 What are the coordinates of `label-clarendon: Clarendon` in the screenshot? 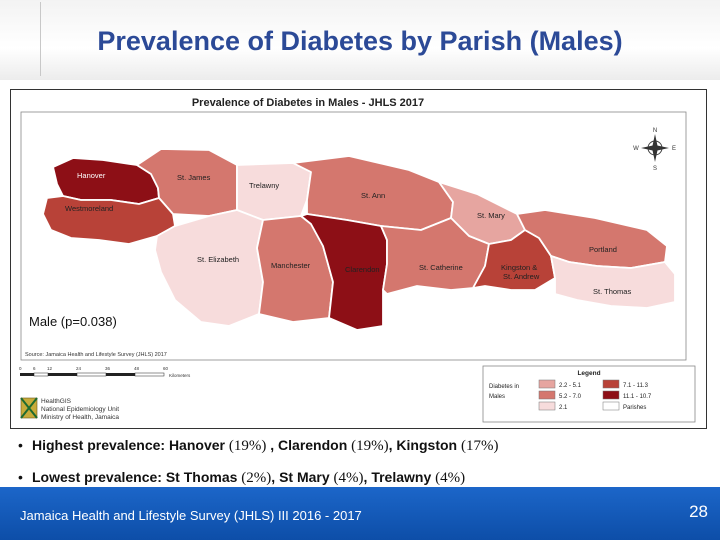 It's located at (362, 269).